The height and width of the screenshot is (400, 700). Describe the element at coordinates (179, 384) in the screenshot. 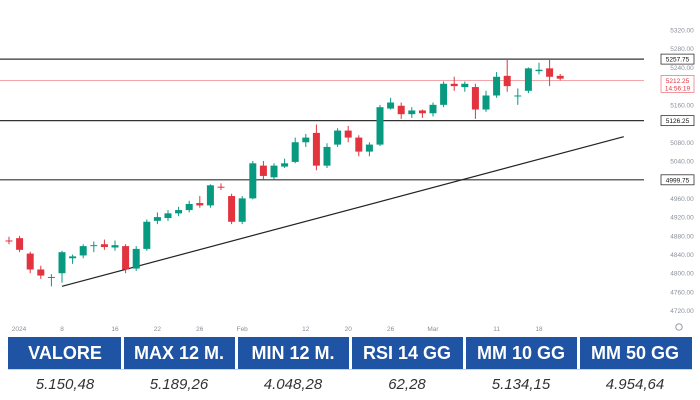

I see `stat-value-max-12m: 5.189,26` at that location.